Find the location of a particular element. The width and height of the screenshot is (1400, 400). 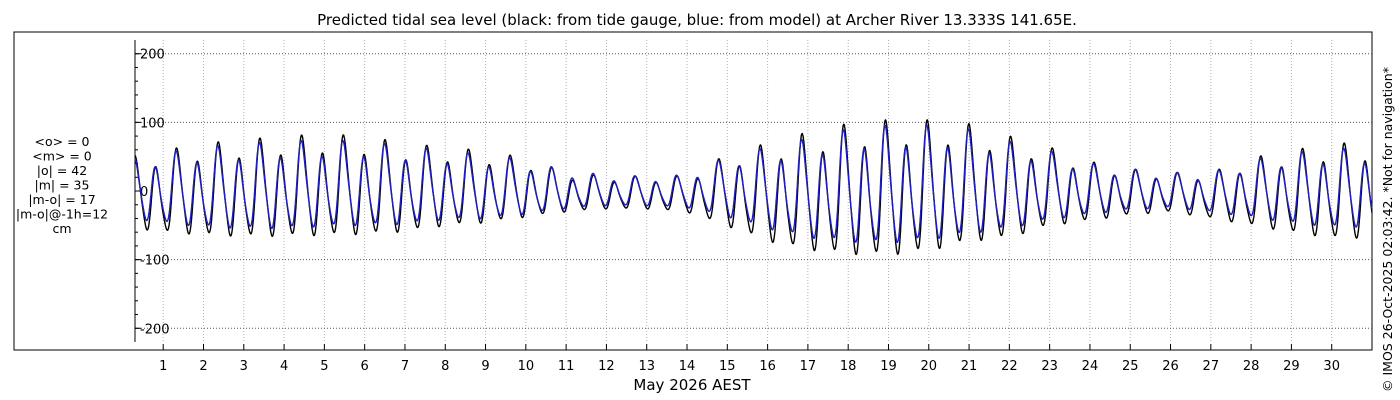

y-axis: -200 -100 0 100 200 is located at coordinates (152, 191).